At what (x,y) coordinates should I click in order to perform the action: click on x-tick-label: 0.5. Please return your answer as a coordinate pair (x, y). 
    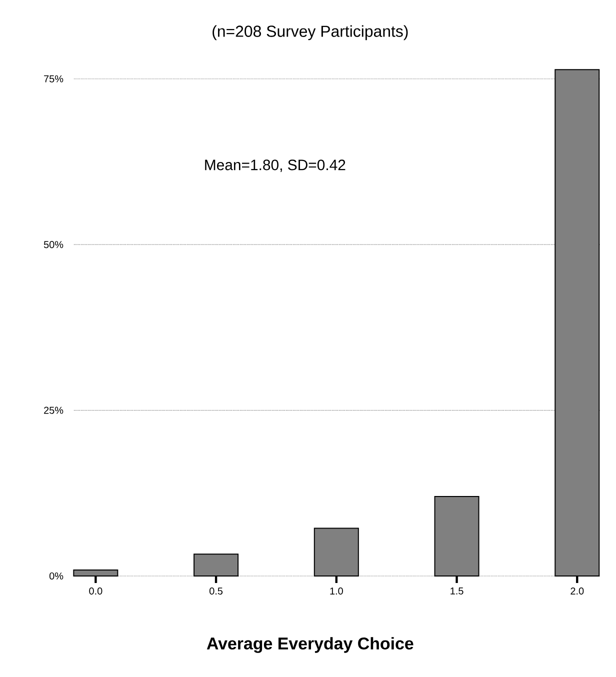
    Looking at the image, I should click on (216, 591).